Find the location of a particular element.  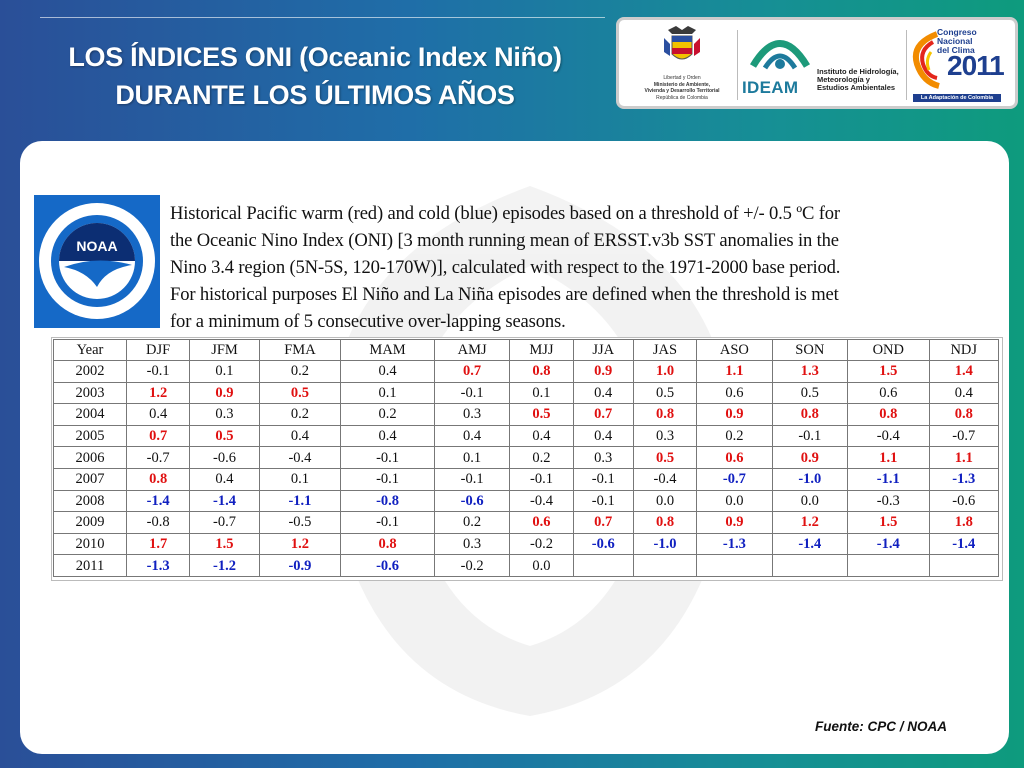

ministry-motto: Libertad y Orden is located at coordinates (682, 78).